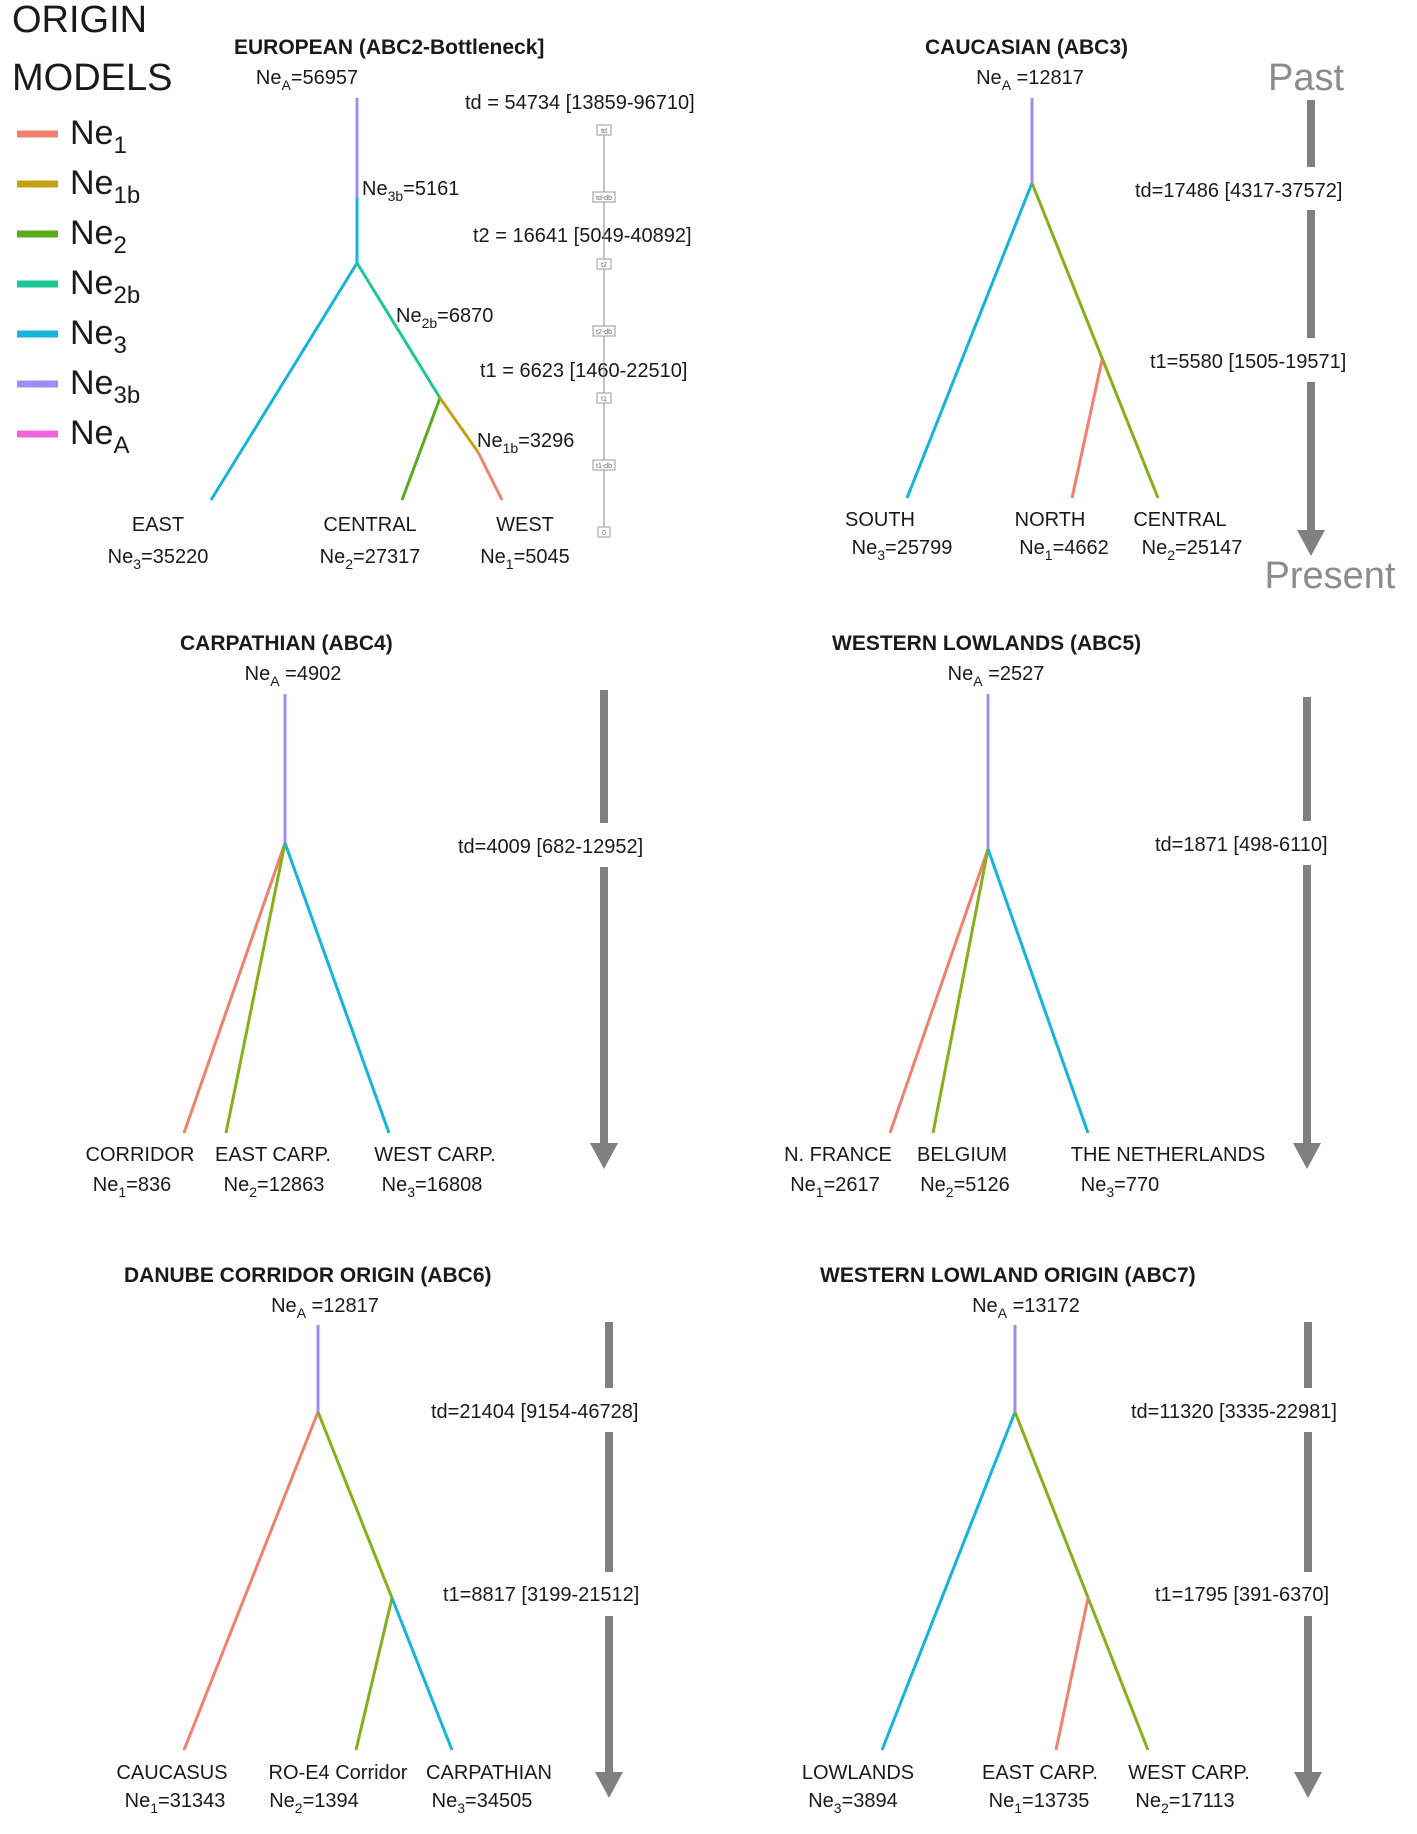 The height and width of the screenshot is (1834, 1417). What do you see at coordinates (534, 1412) in the screenshot?
I see `time-td-danube: td=21404 [9154-46728]` at bounding box center [534, 1412].